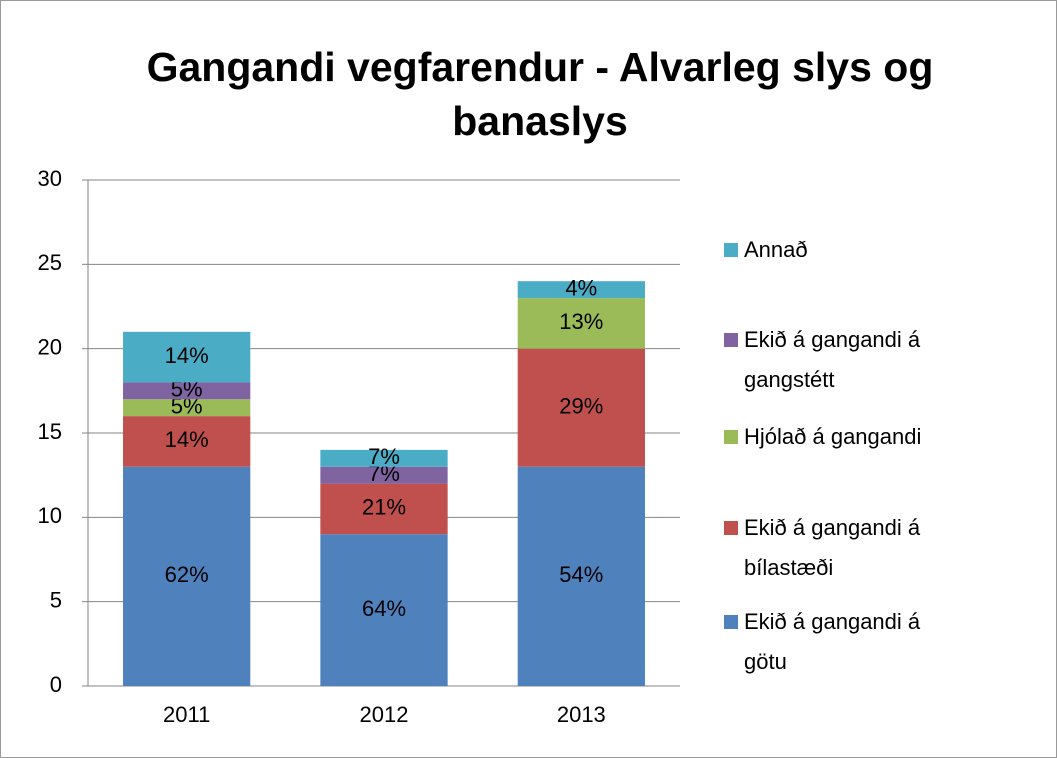 The height and width of the screenshot is (758, 1057). Describe the element at coordinates (50, 431) in the screenshot. I see `y-tick-label: 15` at that location.